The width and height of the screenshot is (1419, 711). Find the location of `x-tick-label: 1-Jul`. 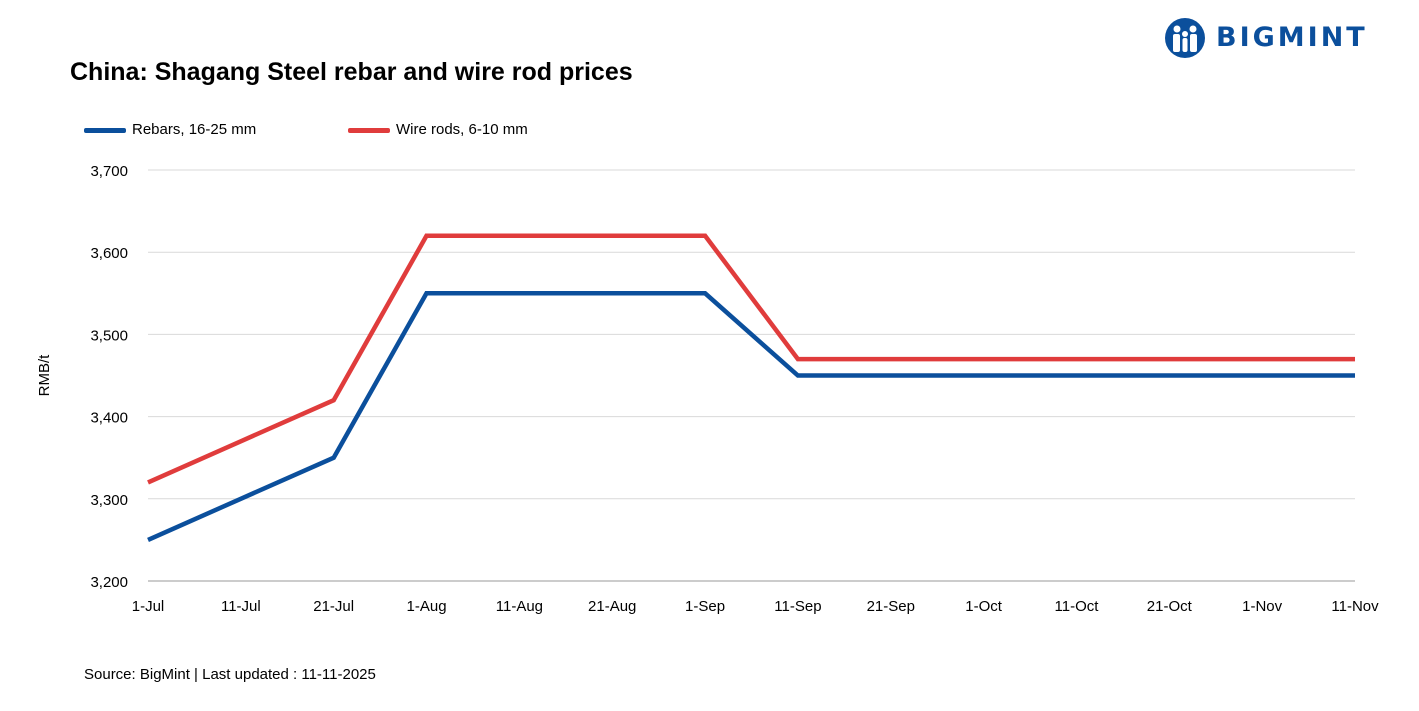

x-tick-label: 1-Jul is located at coordinates (148, 606).